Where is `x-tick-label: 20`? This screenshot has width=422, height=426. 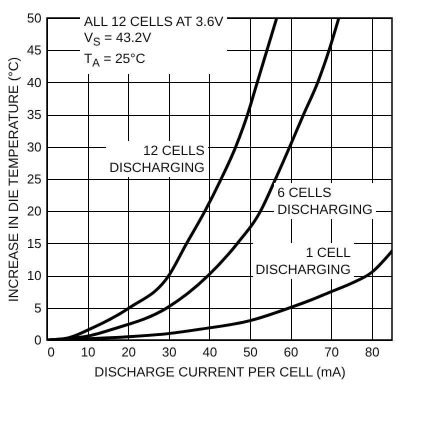
x-tick-label: 20 is located at coordinates (128, 352).